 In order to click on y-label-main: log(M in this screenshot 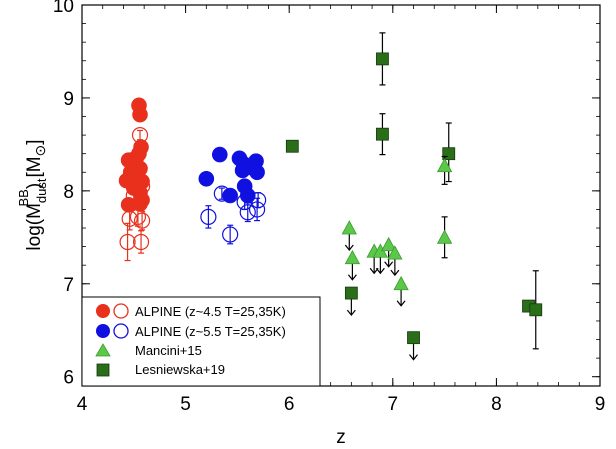, I will do `click(34, 227)`.